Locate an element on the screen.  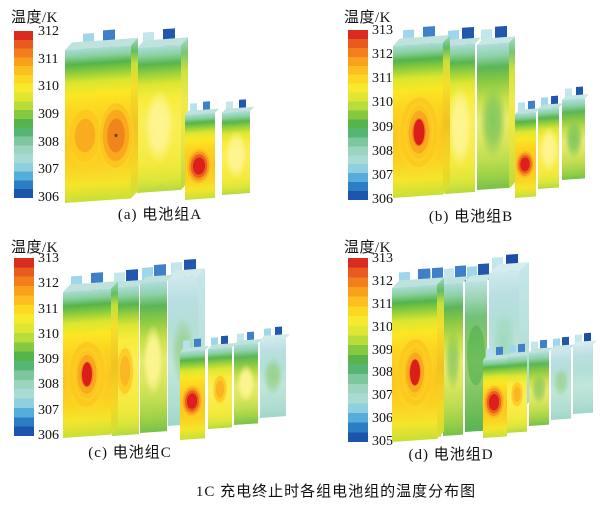
colorbar-tick-label: 305 is located at coordinates (382, 441).